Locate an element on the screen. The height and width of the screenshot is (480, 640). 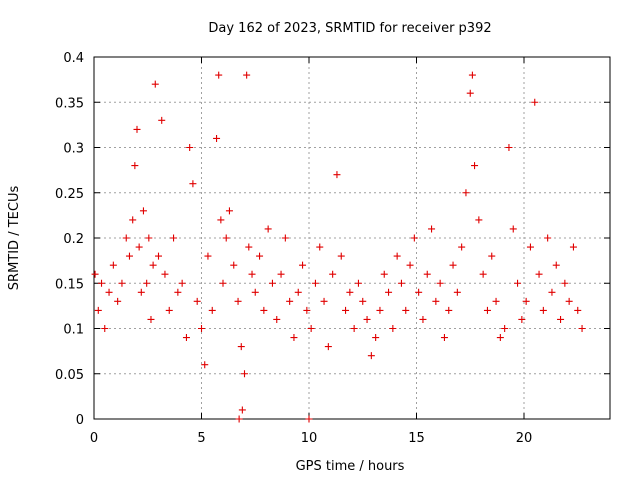
y-tick-label: 0.05 is located at coordinates (69, 375).